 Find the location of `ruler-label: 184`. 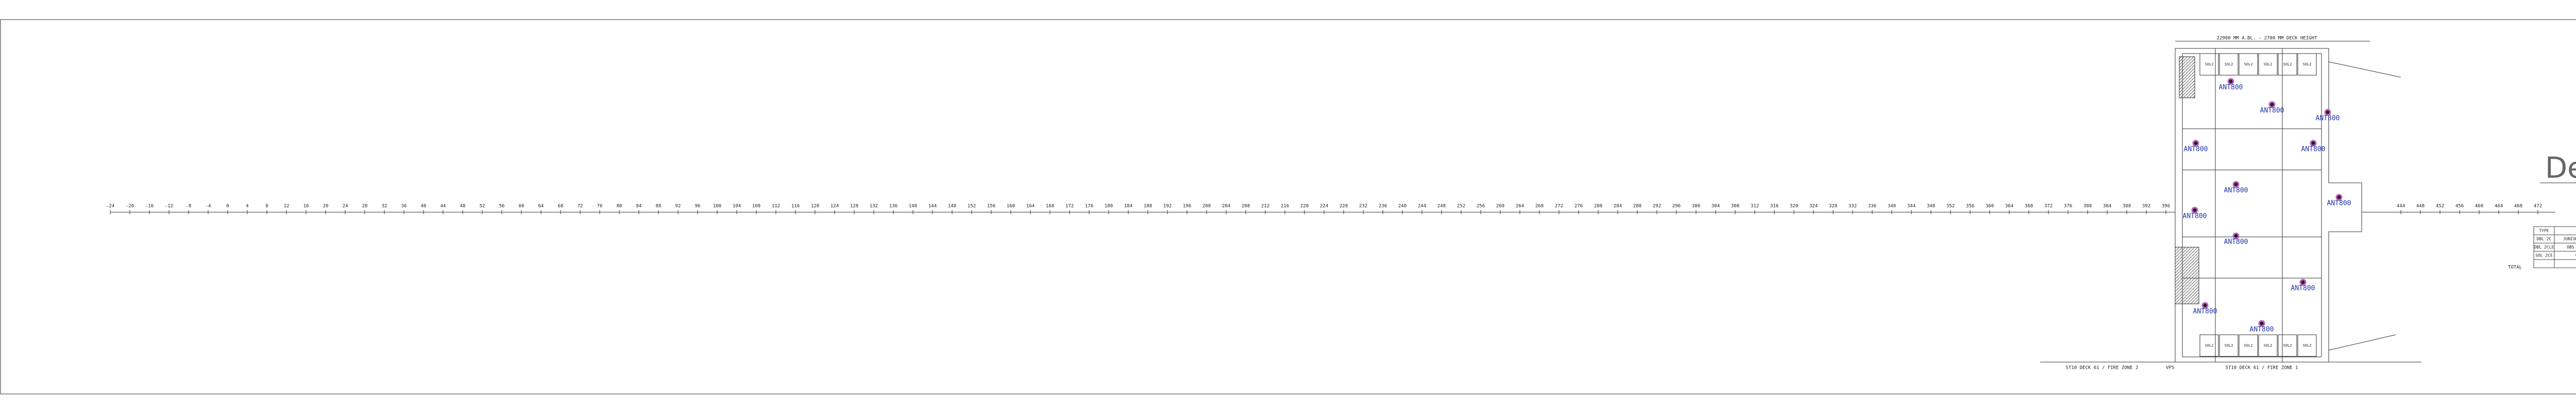

ruler-label: 184 is located at coordinates (1128, 206).